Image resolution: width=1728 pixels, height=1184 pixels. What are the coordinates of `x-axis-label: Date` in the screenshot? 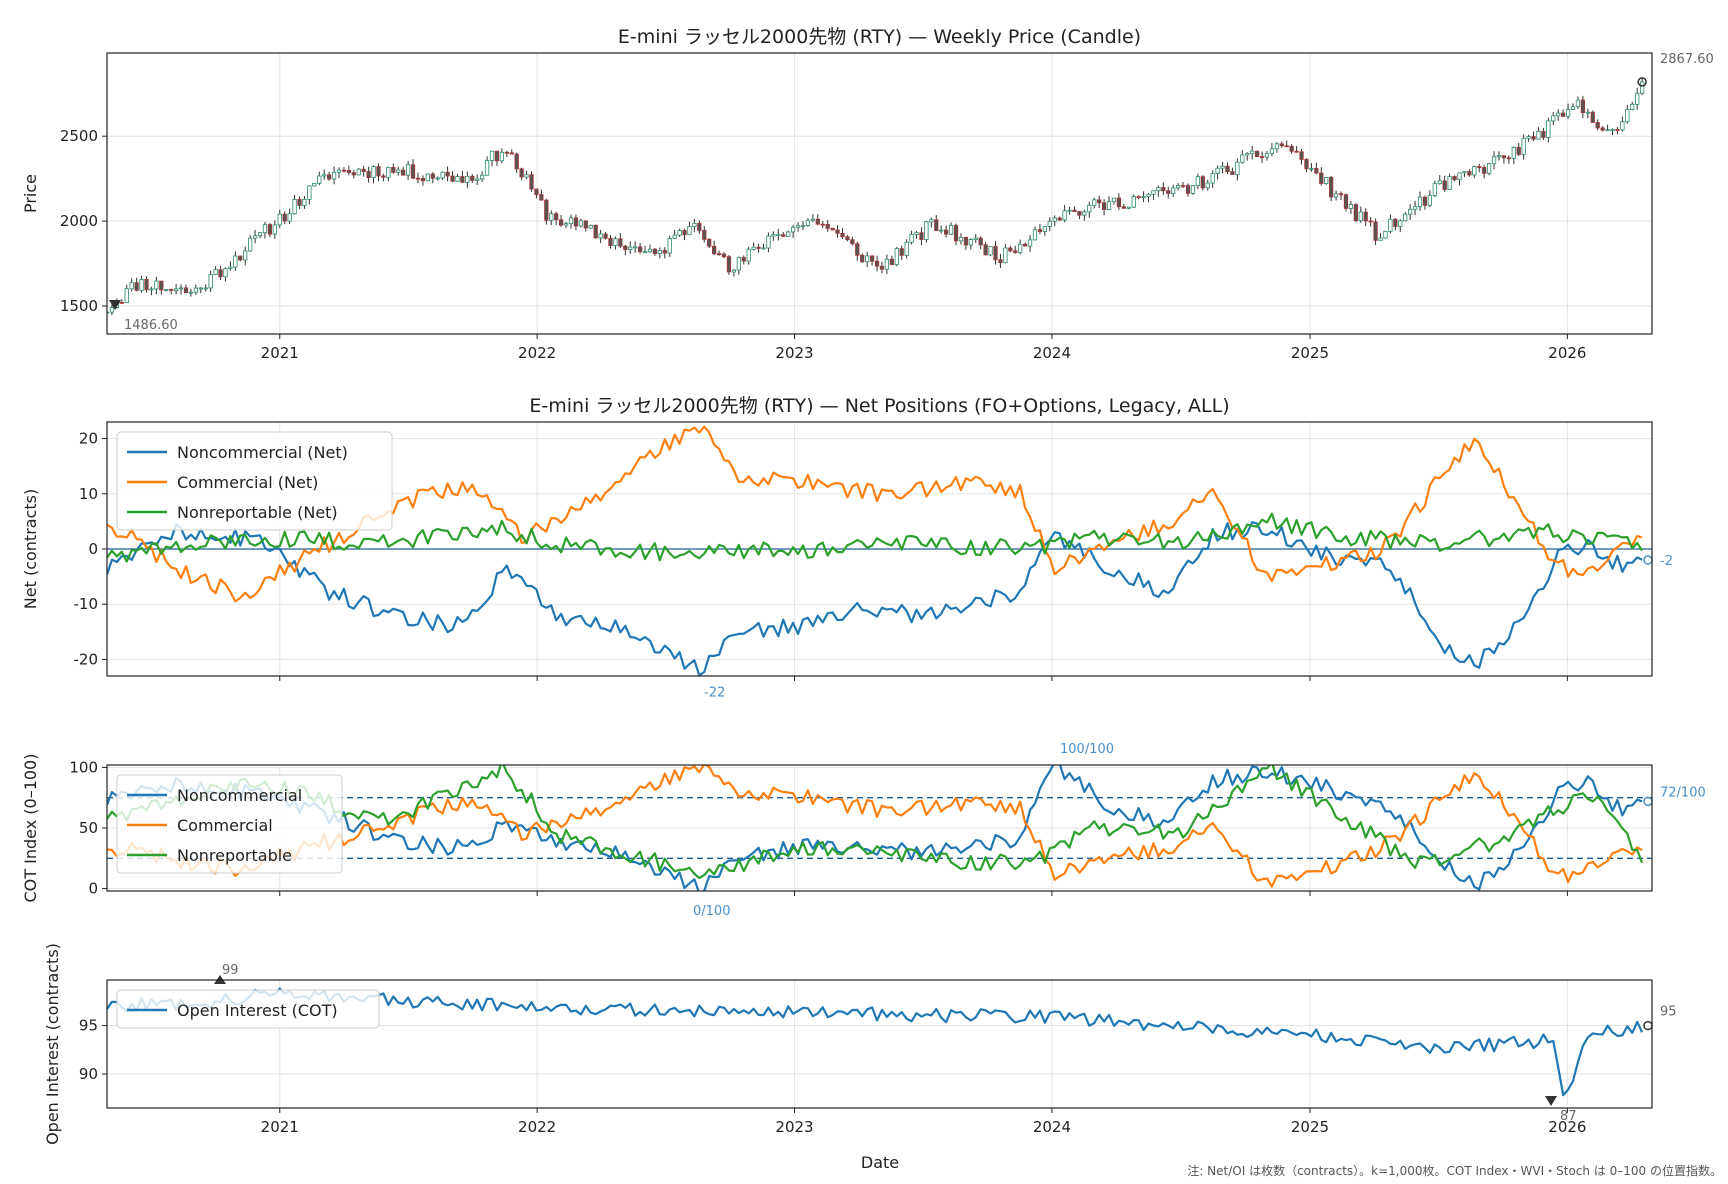 It's located at (880, 1162).